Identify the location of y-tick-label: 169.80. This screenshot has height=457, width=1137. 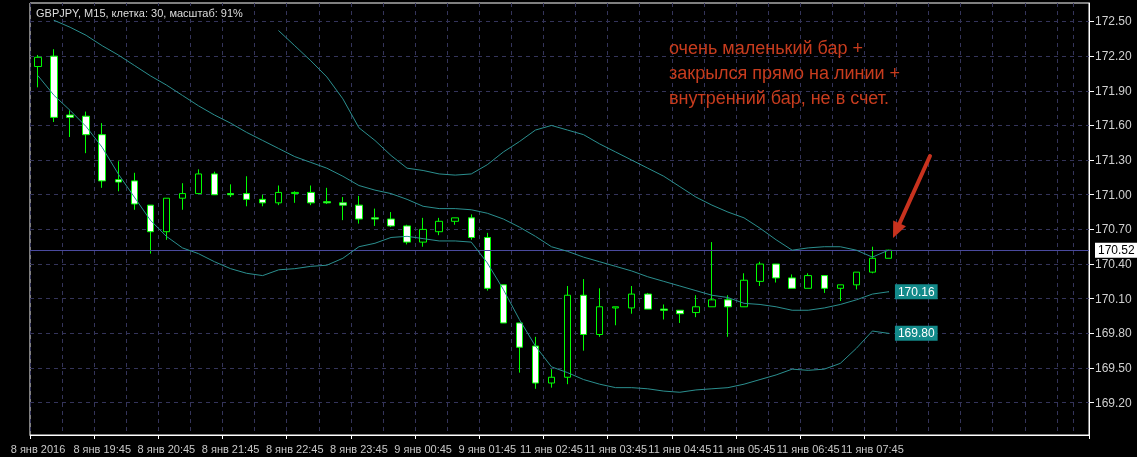
(1114, 333).